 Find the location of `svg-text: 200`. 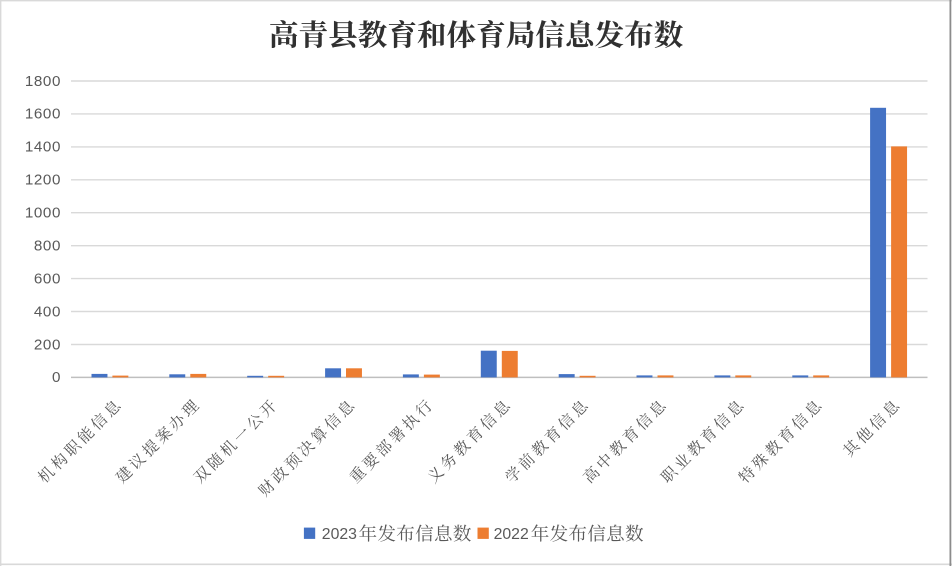

svg-text: 200 is located at coordinates (47, 344).